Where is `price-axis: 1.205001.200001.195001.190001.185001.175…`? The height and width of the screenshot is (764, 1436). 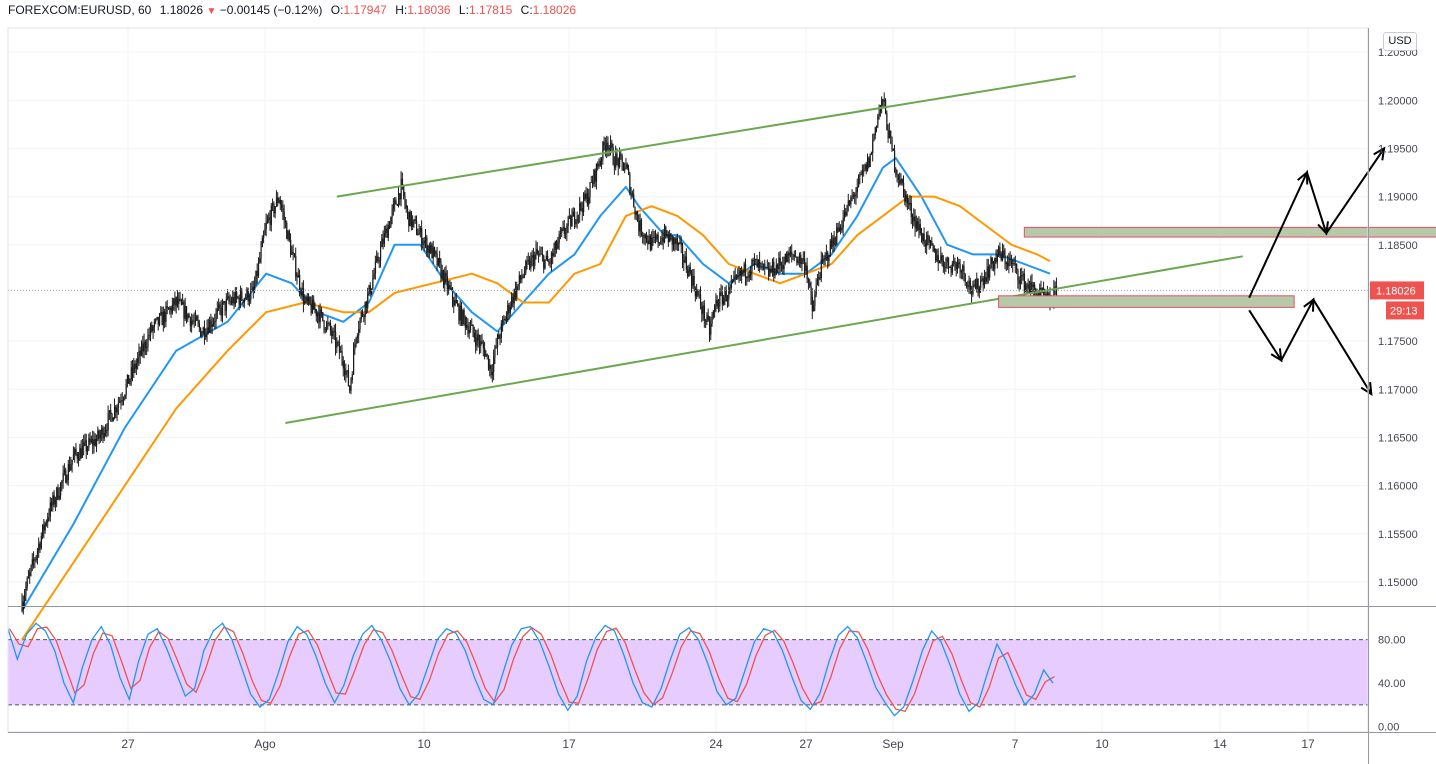 price-axis: 1.205001.200001.195001.190001.185001.175… is located at coordinates (1397, 318).